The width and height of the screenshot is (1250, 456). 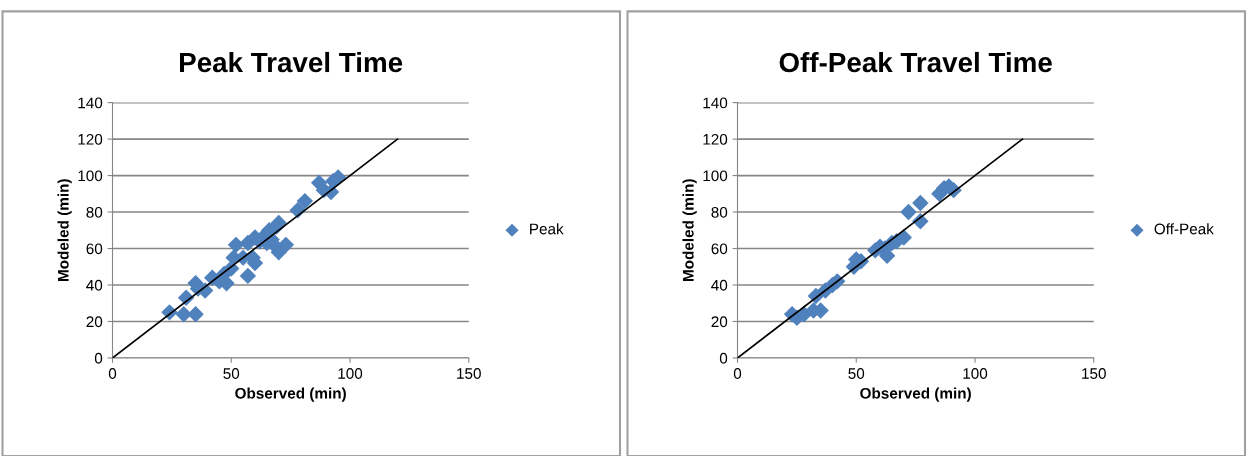 What do you see at coordinates (291, 62) in the screenshot?
I see `chart-title: Peak Travel Time` at bounding box center [291, 62].